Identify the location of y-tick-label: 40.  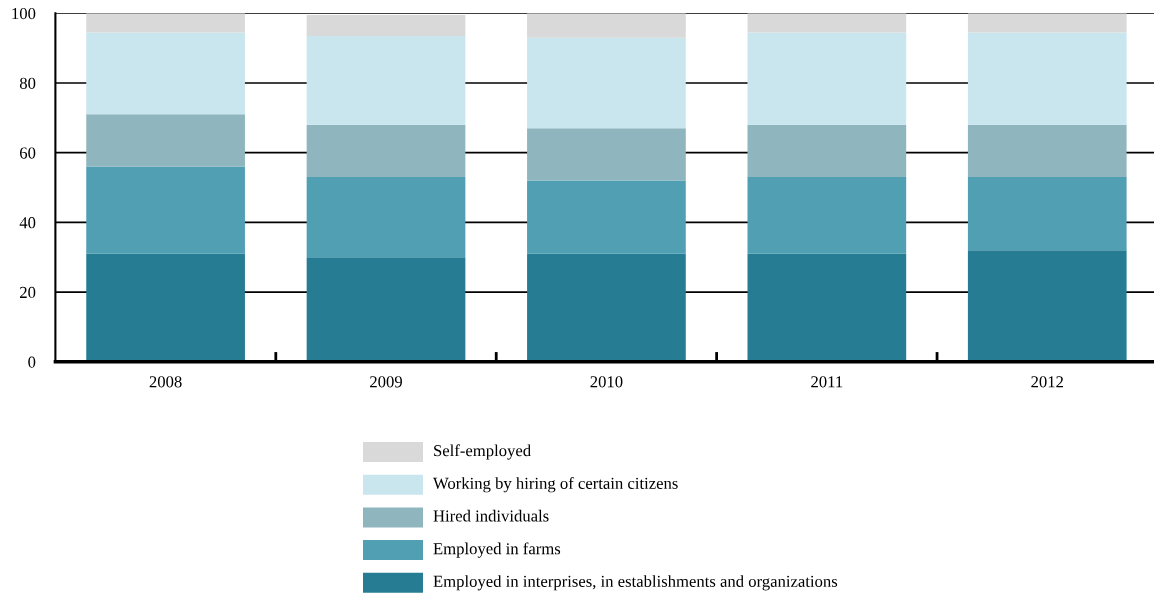
(27, 223).